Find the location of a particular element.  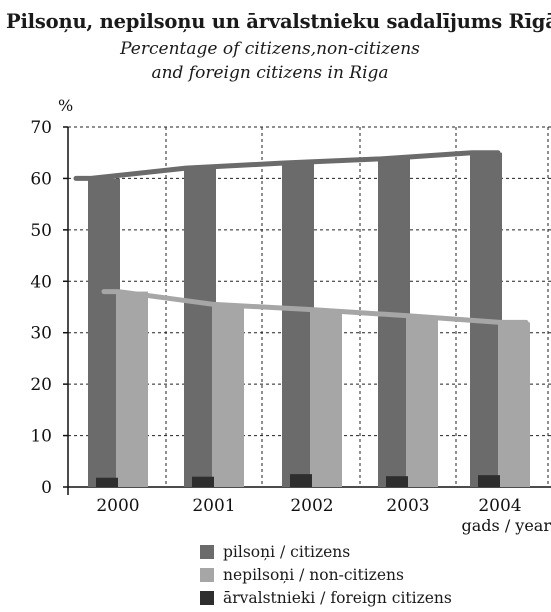

y-tick-label-40: 40 is located at coordinates (41, 282).